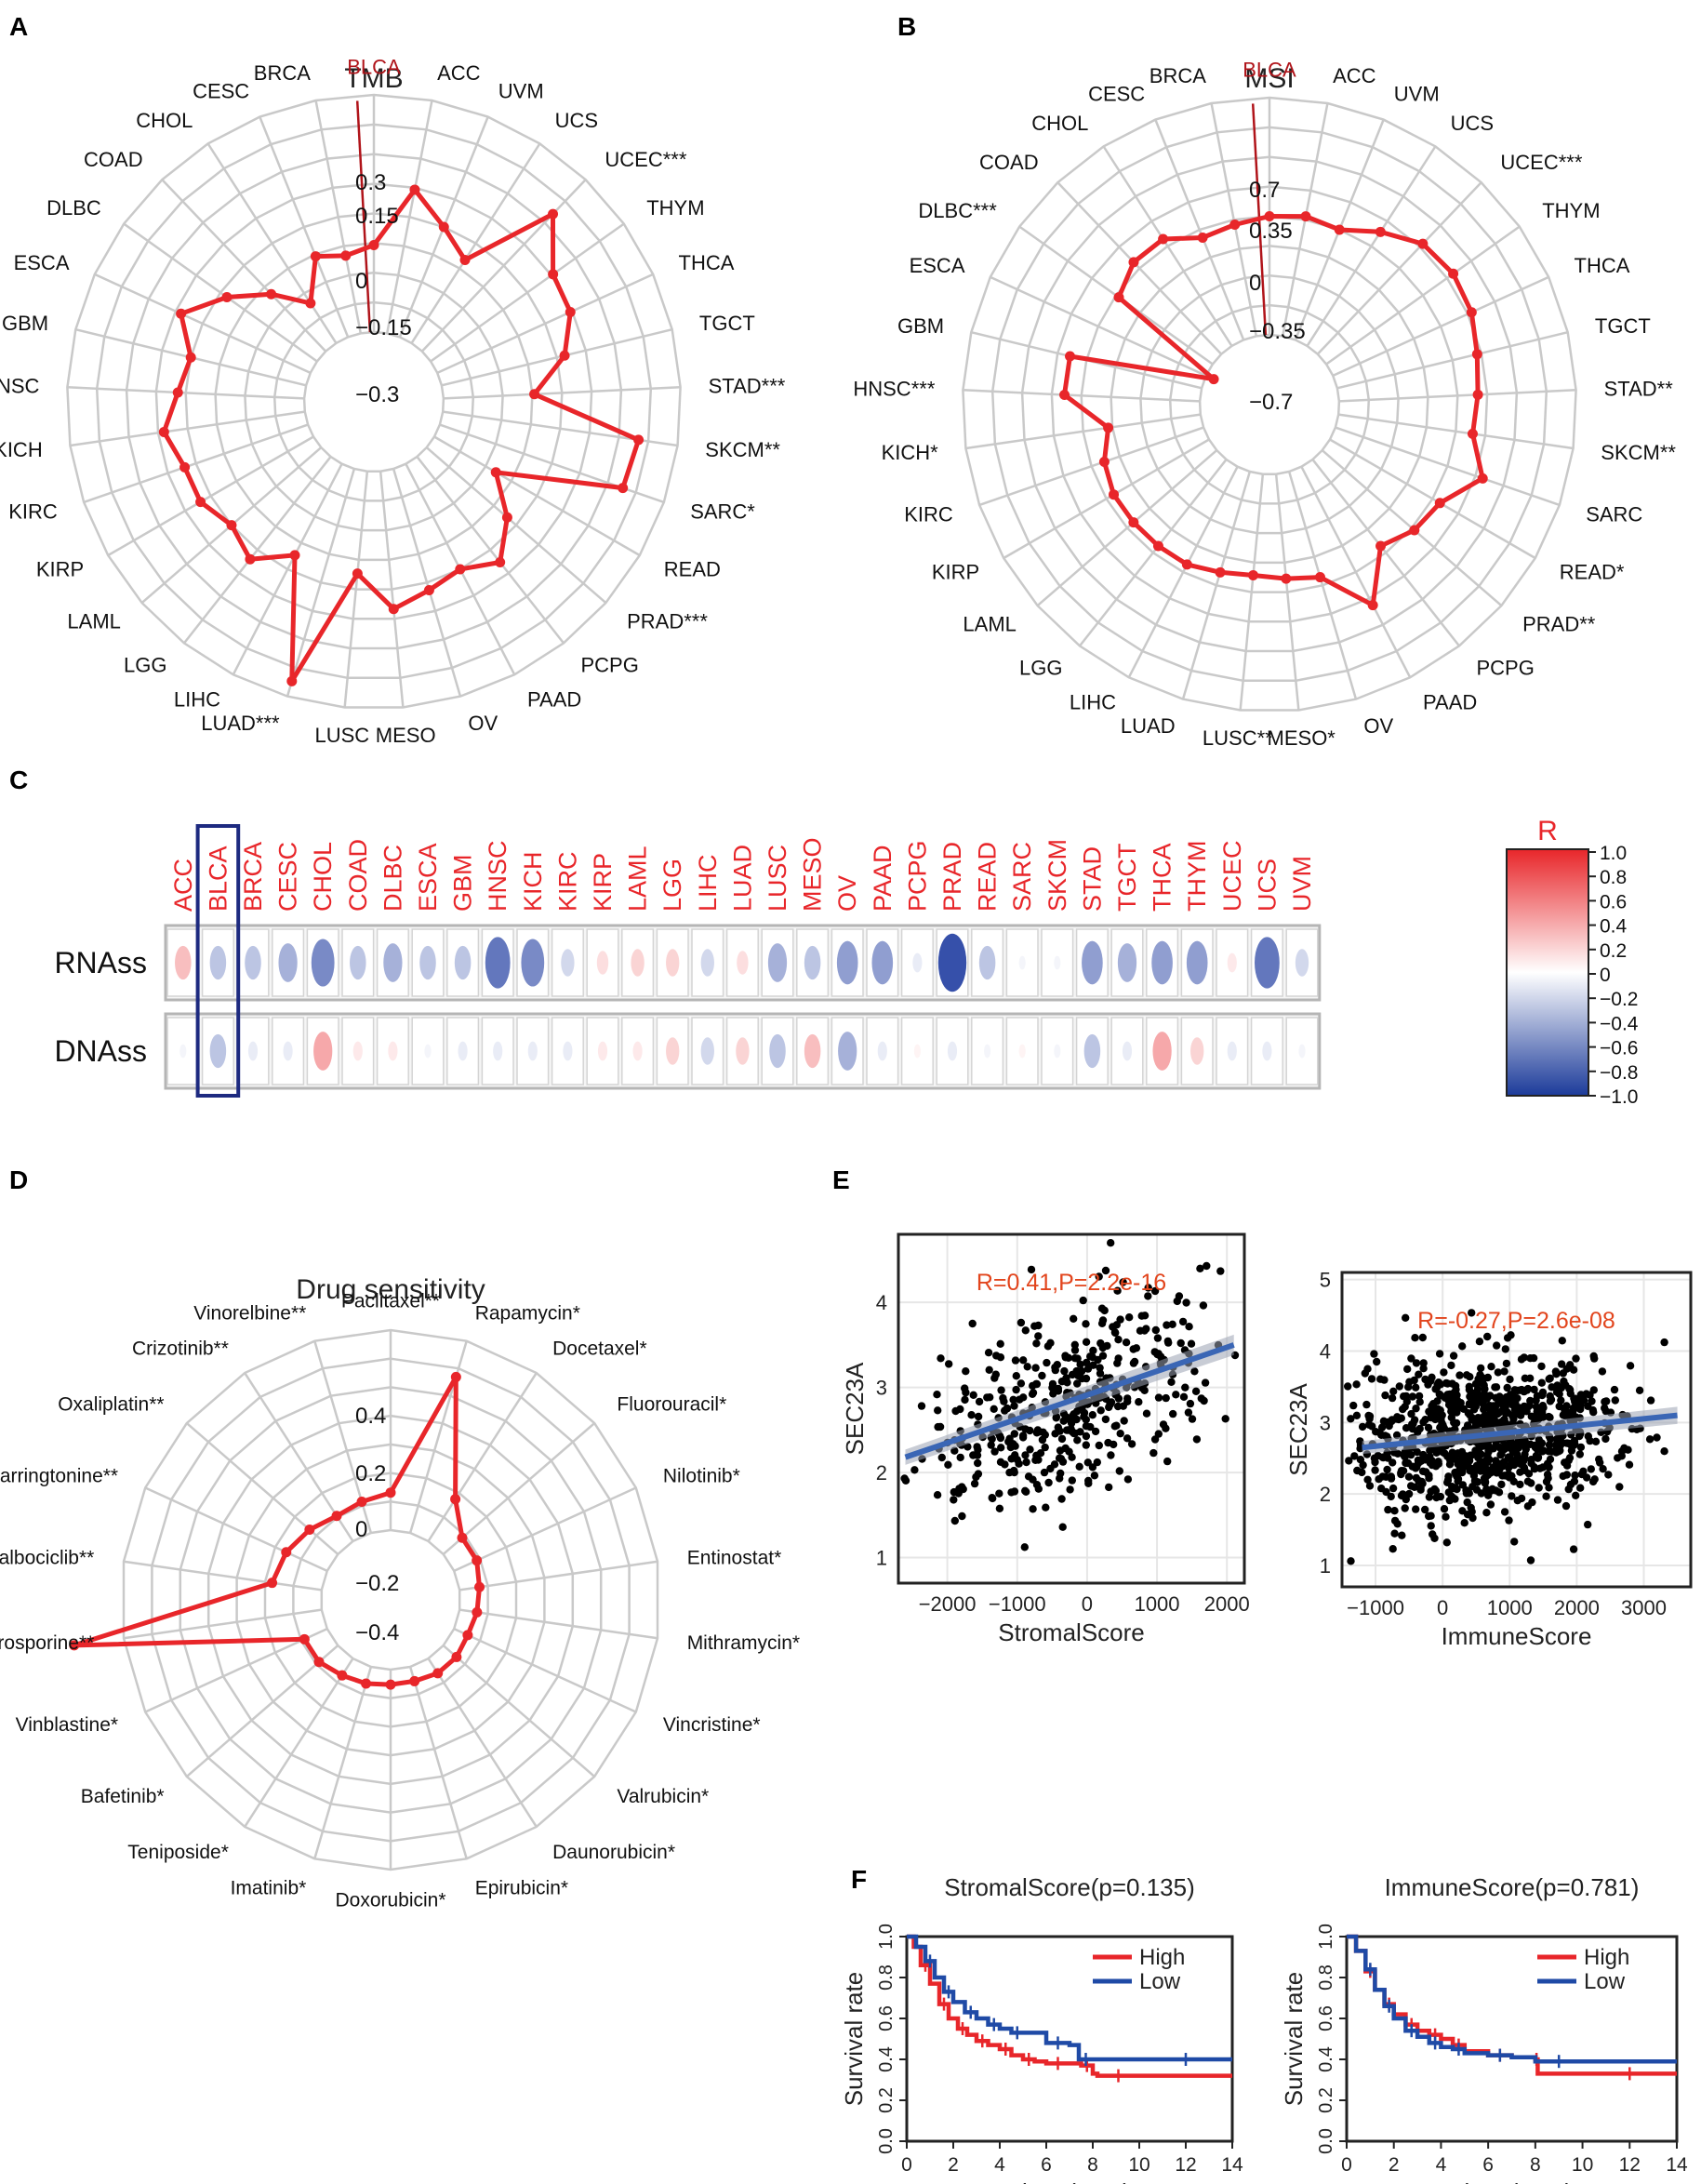 This screenshot has width=1701, height=2184. Describe the element at coordinates (377, 1632) in the screenshot. I see `radial-tick-label: −0.4` at that location.